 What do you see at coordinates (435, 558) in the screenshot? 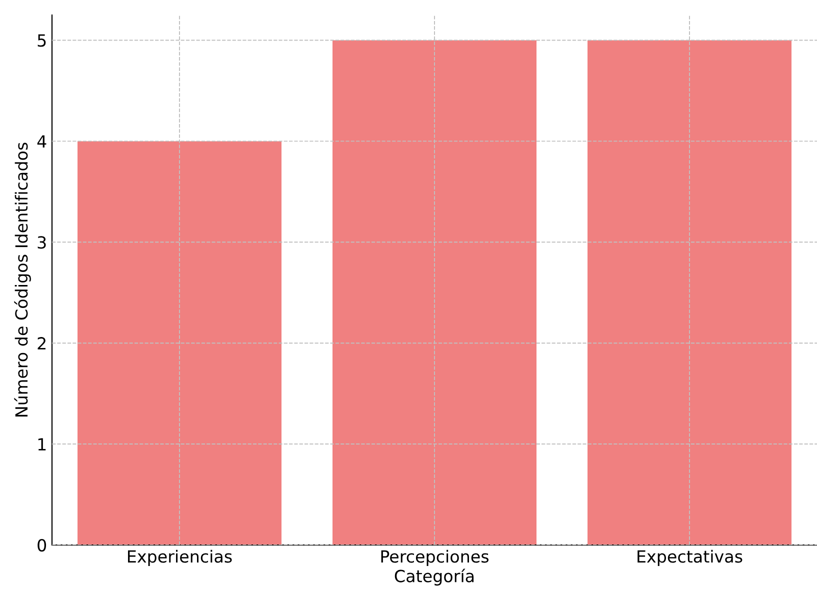
I see `x-tick-label: Percepciones` at bounding box center [435, 558].